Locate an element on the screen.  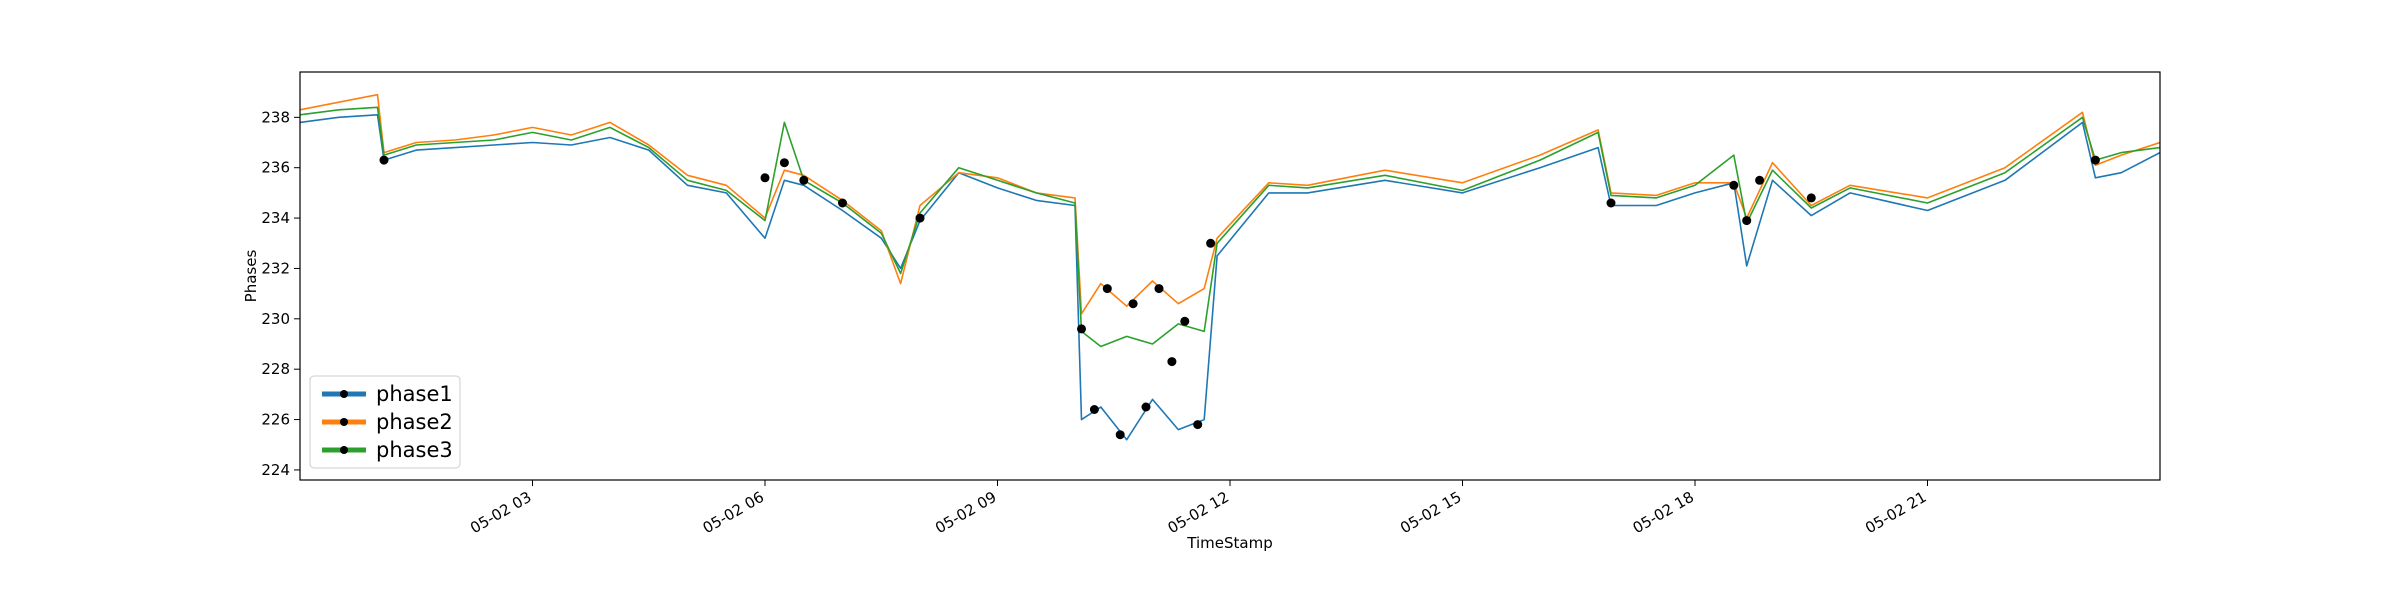
y-tick-label: 228 is located at coordinates (275, 369).